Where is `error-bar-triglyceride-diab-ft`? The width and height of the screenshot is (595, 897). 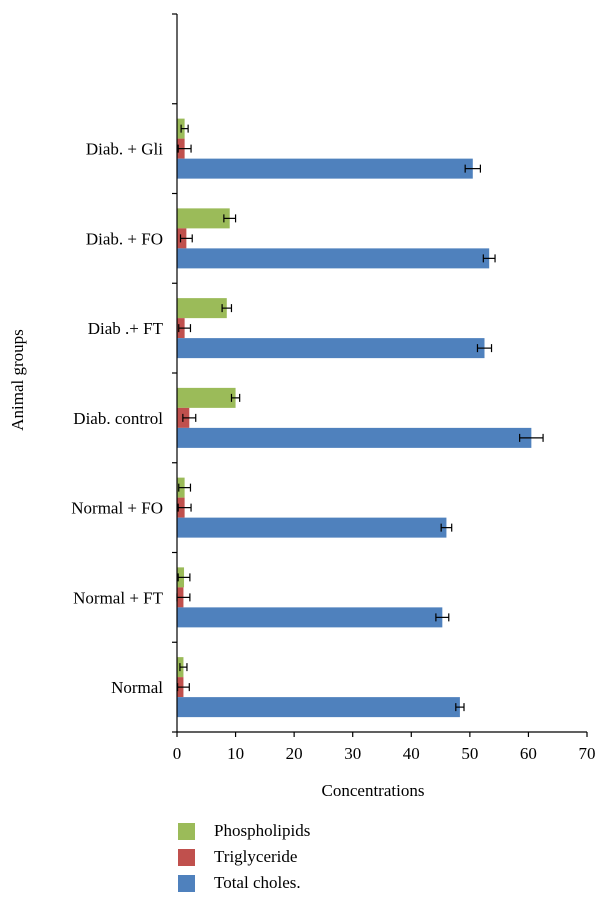
error-bar-triglyceride-diab-ft is located at coordinates (185, 328).